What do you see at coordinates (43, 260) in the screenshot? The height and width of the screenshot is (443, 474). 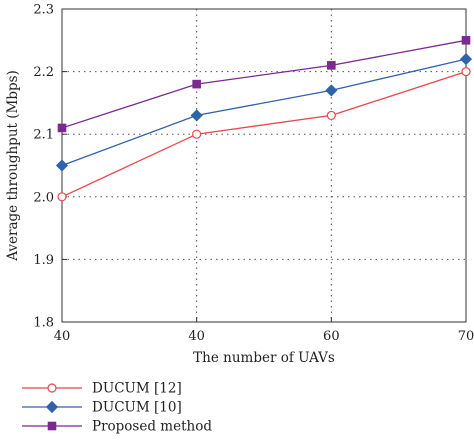 I see `y-tick-label: 1.9` at bounding box center [43, 260].